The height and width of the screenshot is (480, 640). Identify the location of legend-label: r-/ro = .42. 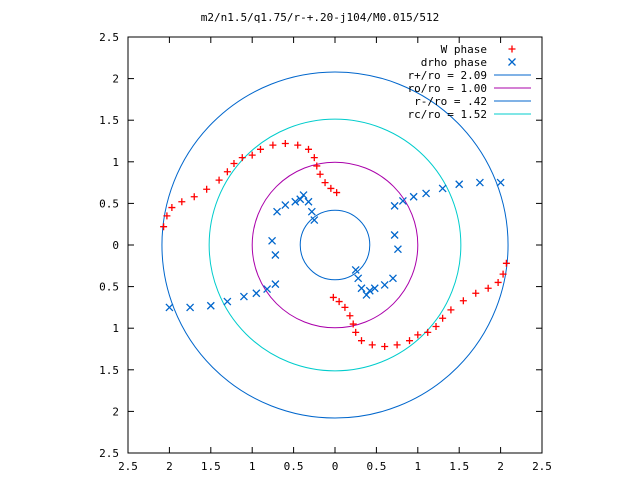
(450, 101).